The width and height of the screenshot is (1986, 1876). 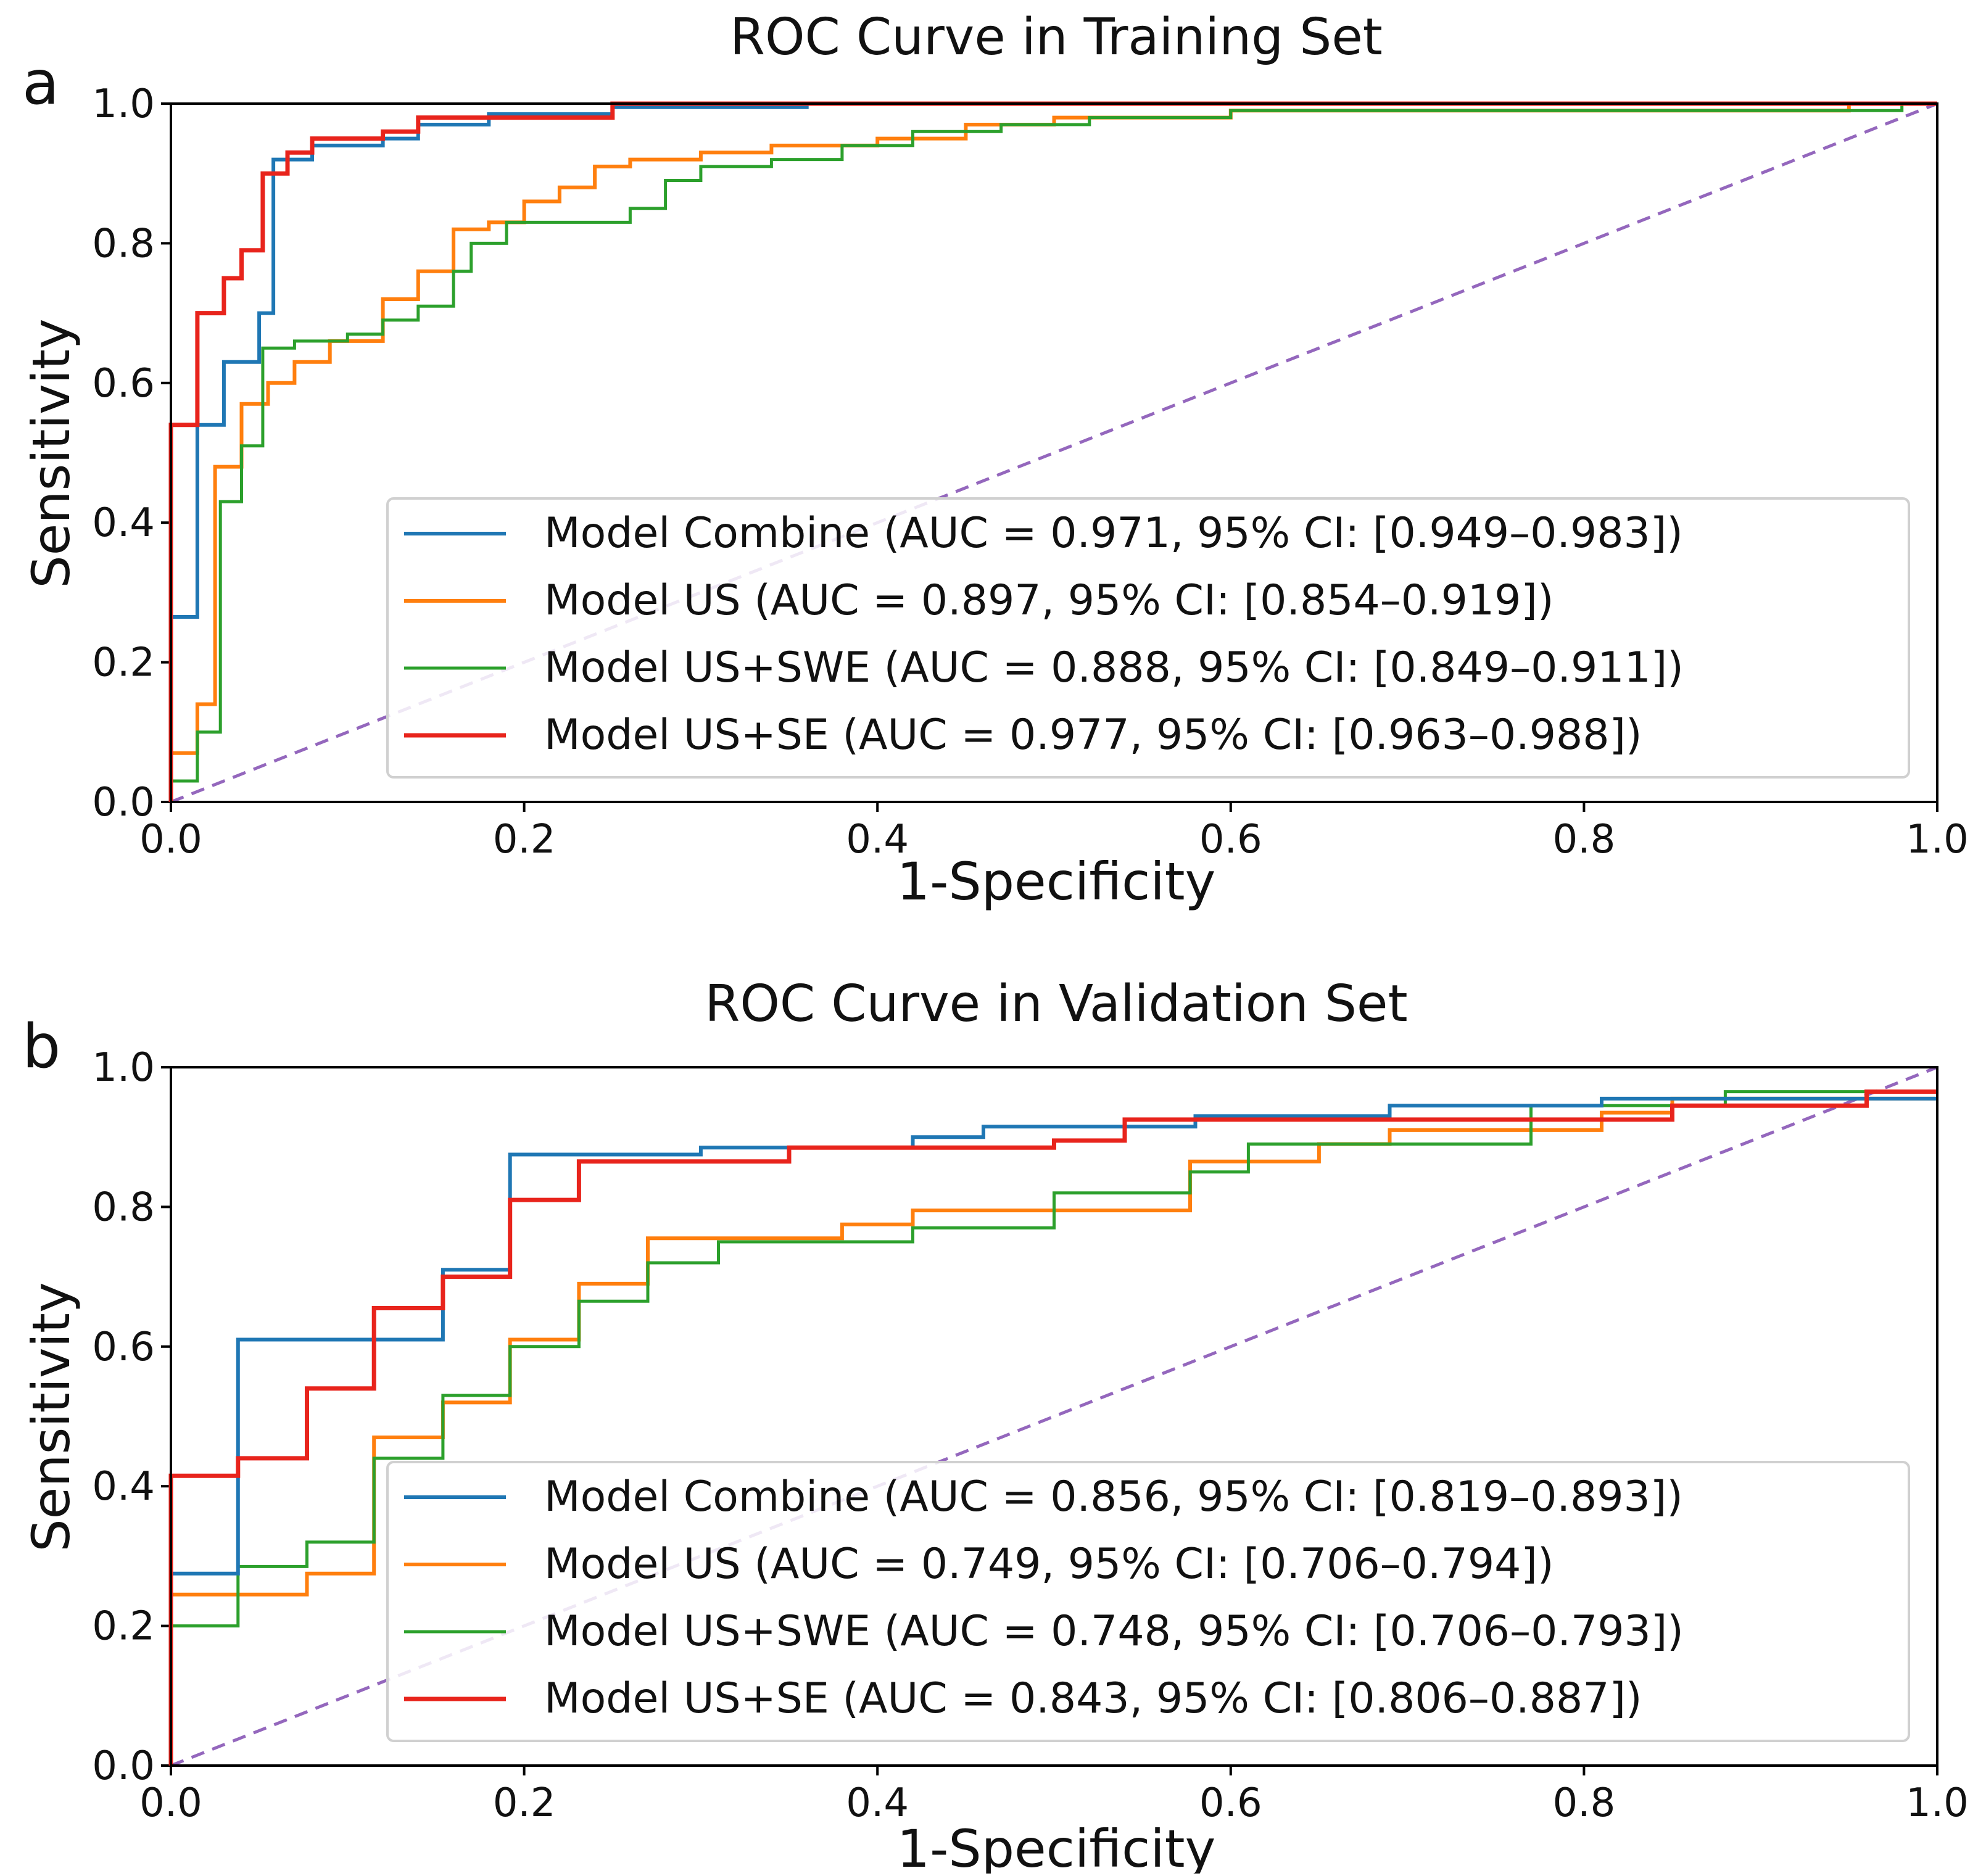 I want to click on panel-a-y-axis-label: Sensitivity, so click(x=51, y=453).